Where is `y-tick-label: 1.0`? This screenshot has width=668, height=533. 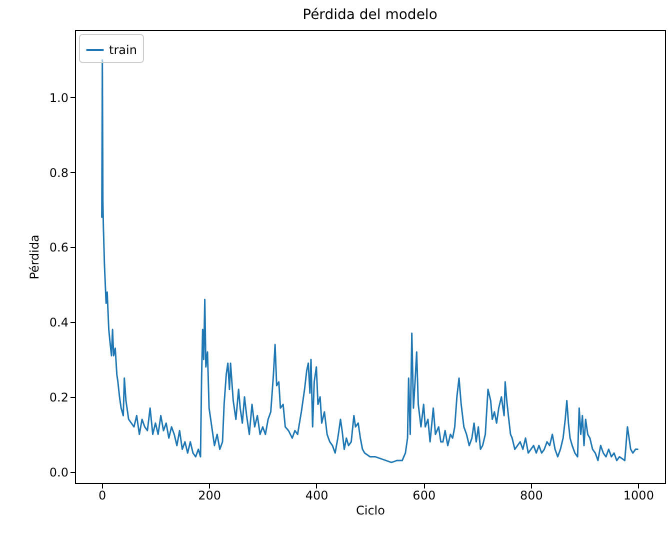 y-tick-label: 1.0 is located at coordinates (58, 97).